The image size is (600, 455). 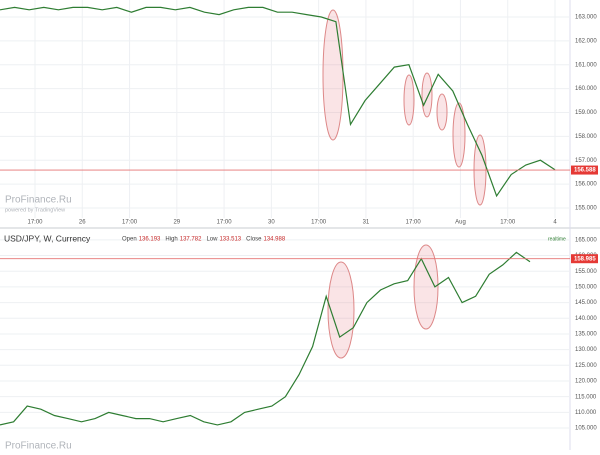 What do you see at coordinates (586, 429) in the screenshot?
I see `y-tick-label: 105.000` at bounding box center [586, 429].